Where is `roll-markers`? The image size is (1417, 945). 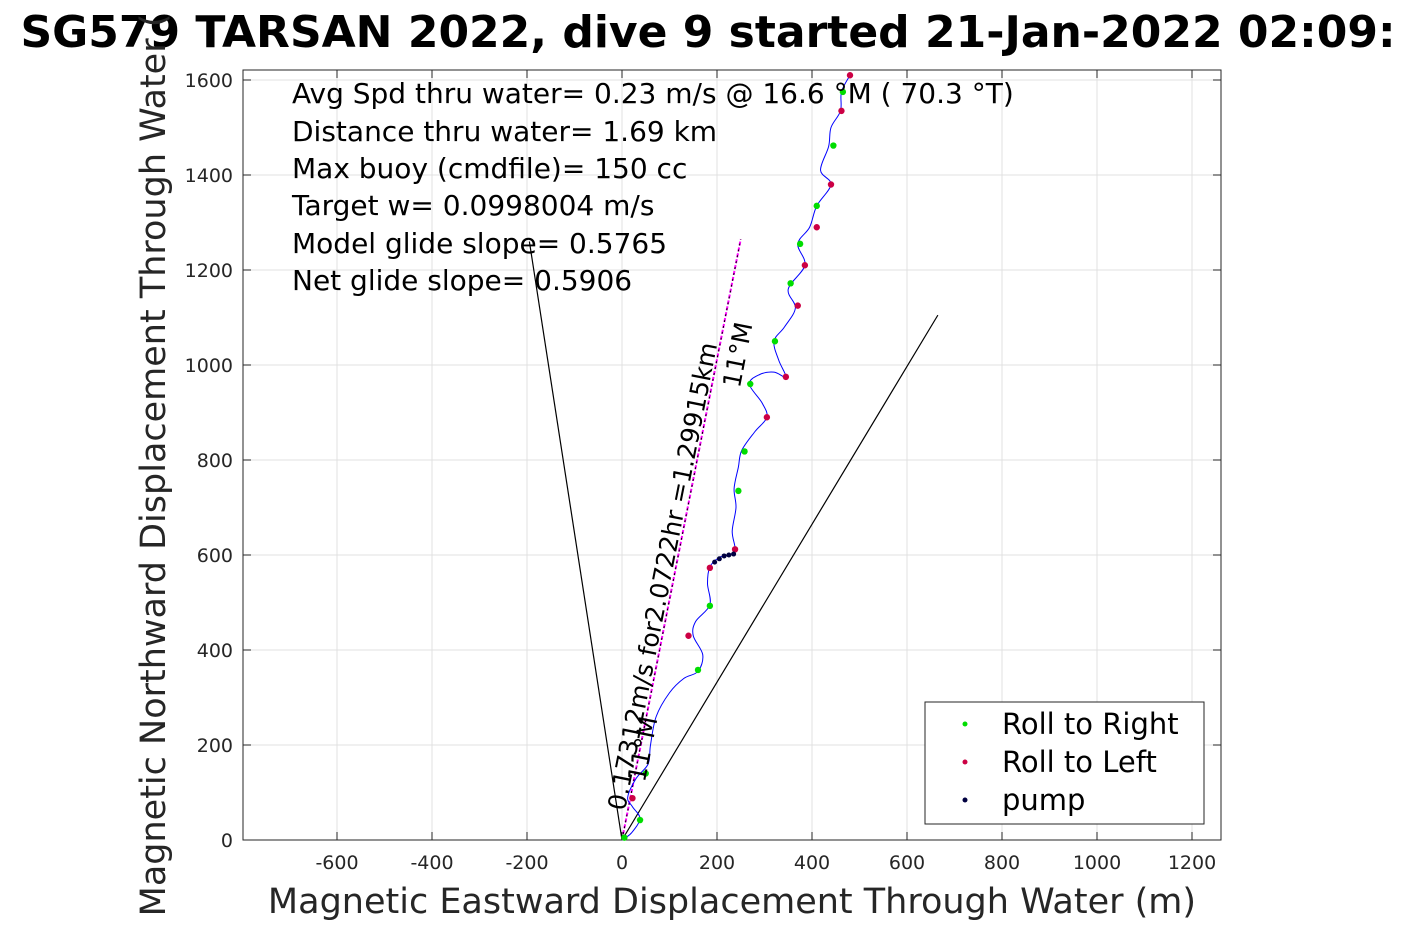 roll-markers is located at coordinates (737, 456).